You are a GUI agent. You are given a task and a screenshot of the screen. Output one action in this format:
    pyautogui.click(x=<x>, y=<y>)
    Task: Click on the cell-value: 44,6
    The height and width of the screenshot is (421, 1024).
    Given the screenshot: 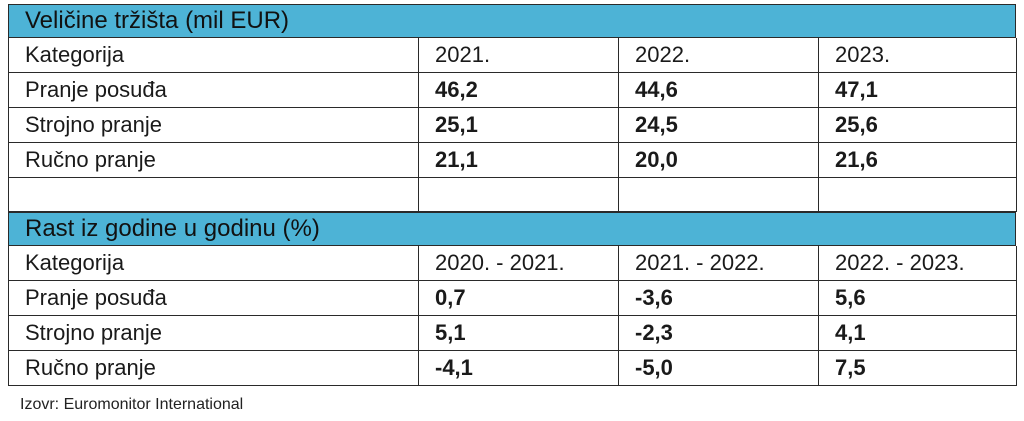 What is the action you would take?
    pyautogui.click(x=718, y=90)
    